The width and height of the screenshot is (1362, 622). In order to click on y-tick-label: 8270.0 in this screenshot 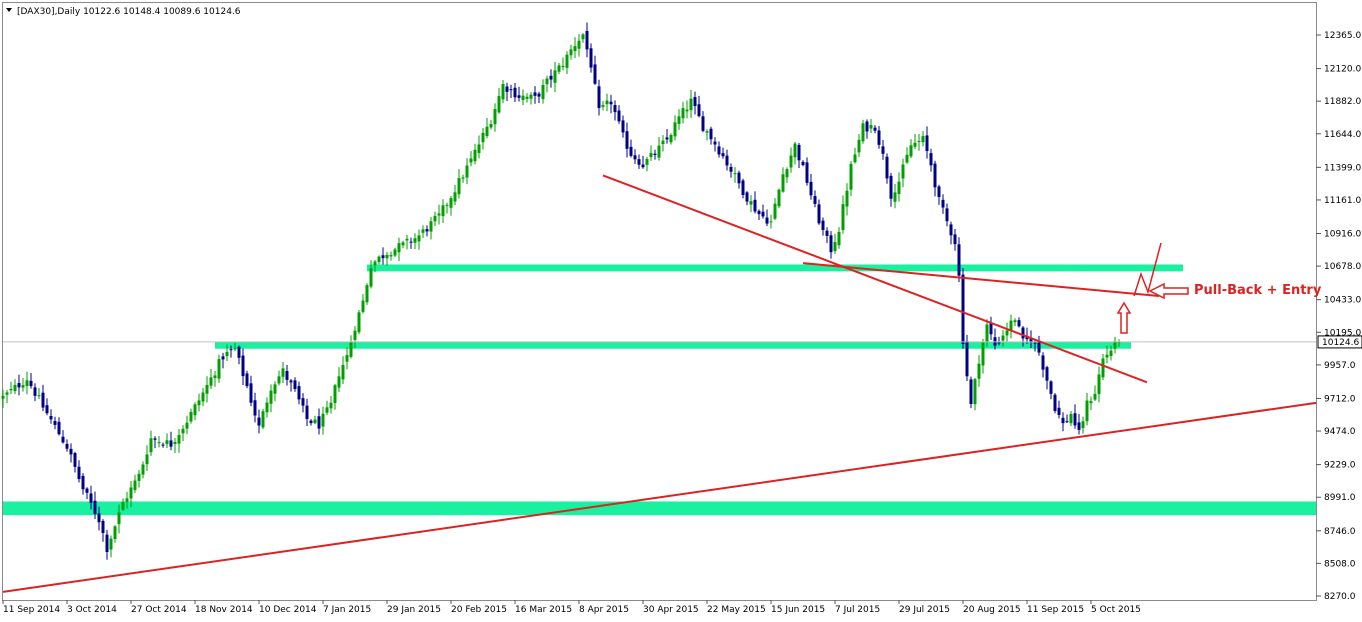, I will do `click(1340, 597)`.